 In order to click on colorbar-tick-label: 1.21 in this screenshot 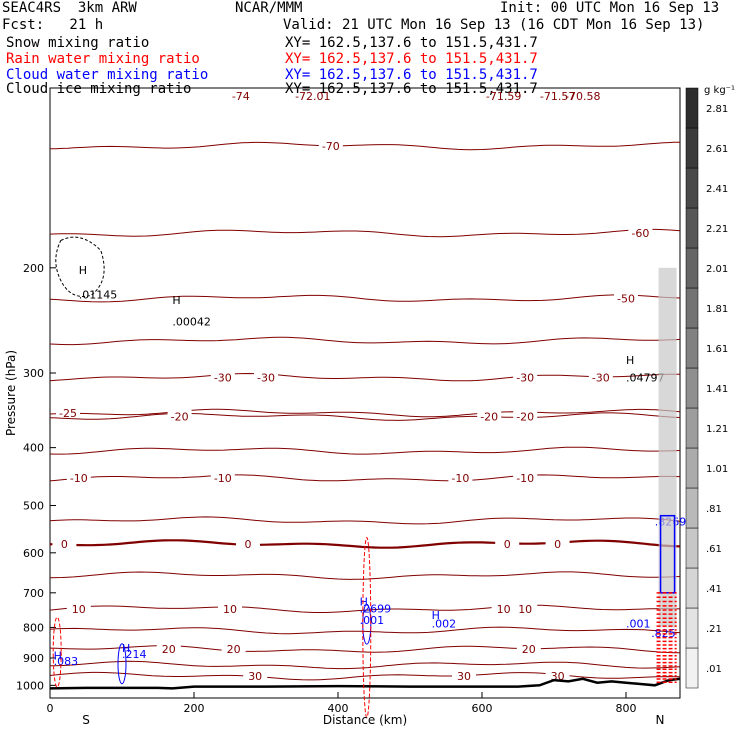, I will do `click(717, 429)`.